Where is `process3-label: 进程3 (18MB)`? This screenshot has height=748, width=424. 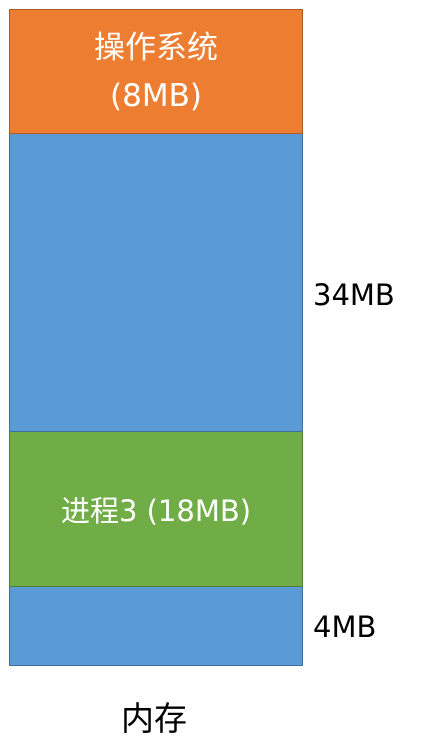
process3-label: 进程3 (18MB) is located at coordinates (156, 511).